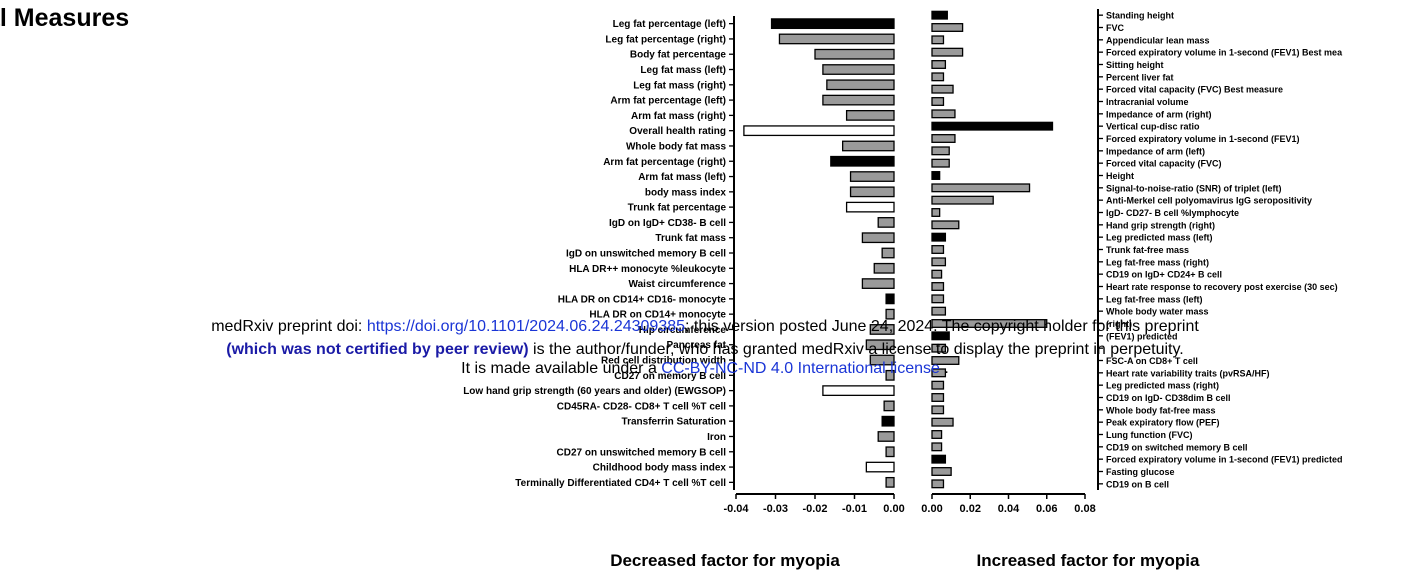 Image resolution: width=1410 pixels, height=578 pixels. Describe the element at coordinates (1164, 275) in the screenshot. I see `category-label: CD19 on IgD+ CD24+ B cell` at that location.